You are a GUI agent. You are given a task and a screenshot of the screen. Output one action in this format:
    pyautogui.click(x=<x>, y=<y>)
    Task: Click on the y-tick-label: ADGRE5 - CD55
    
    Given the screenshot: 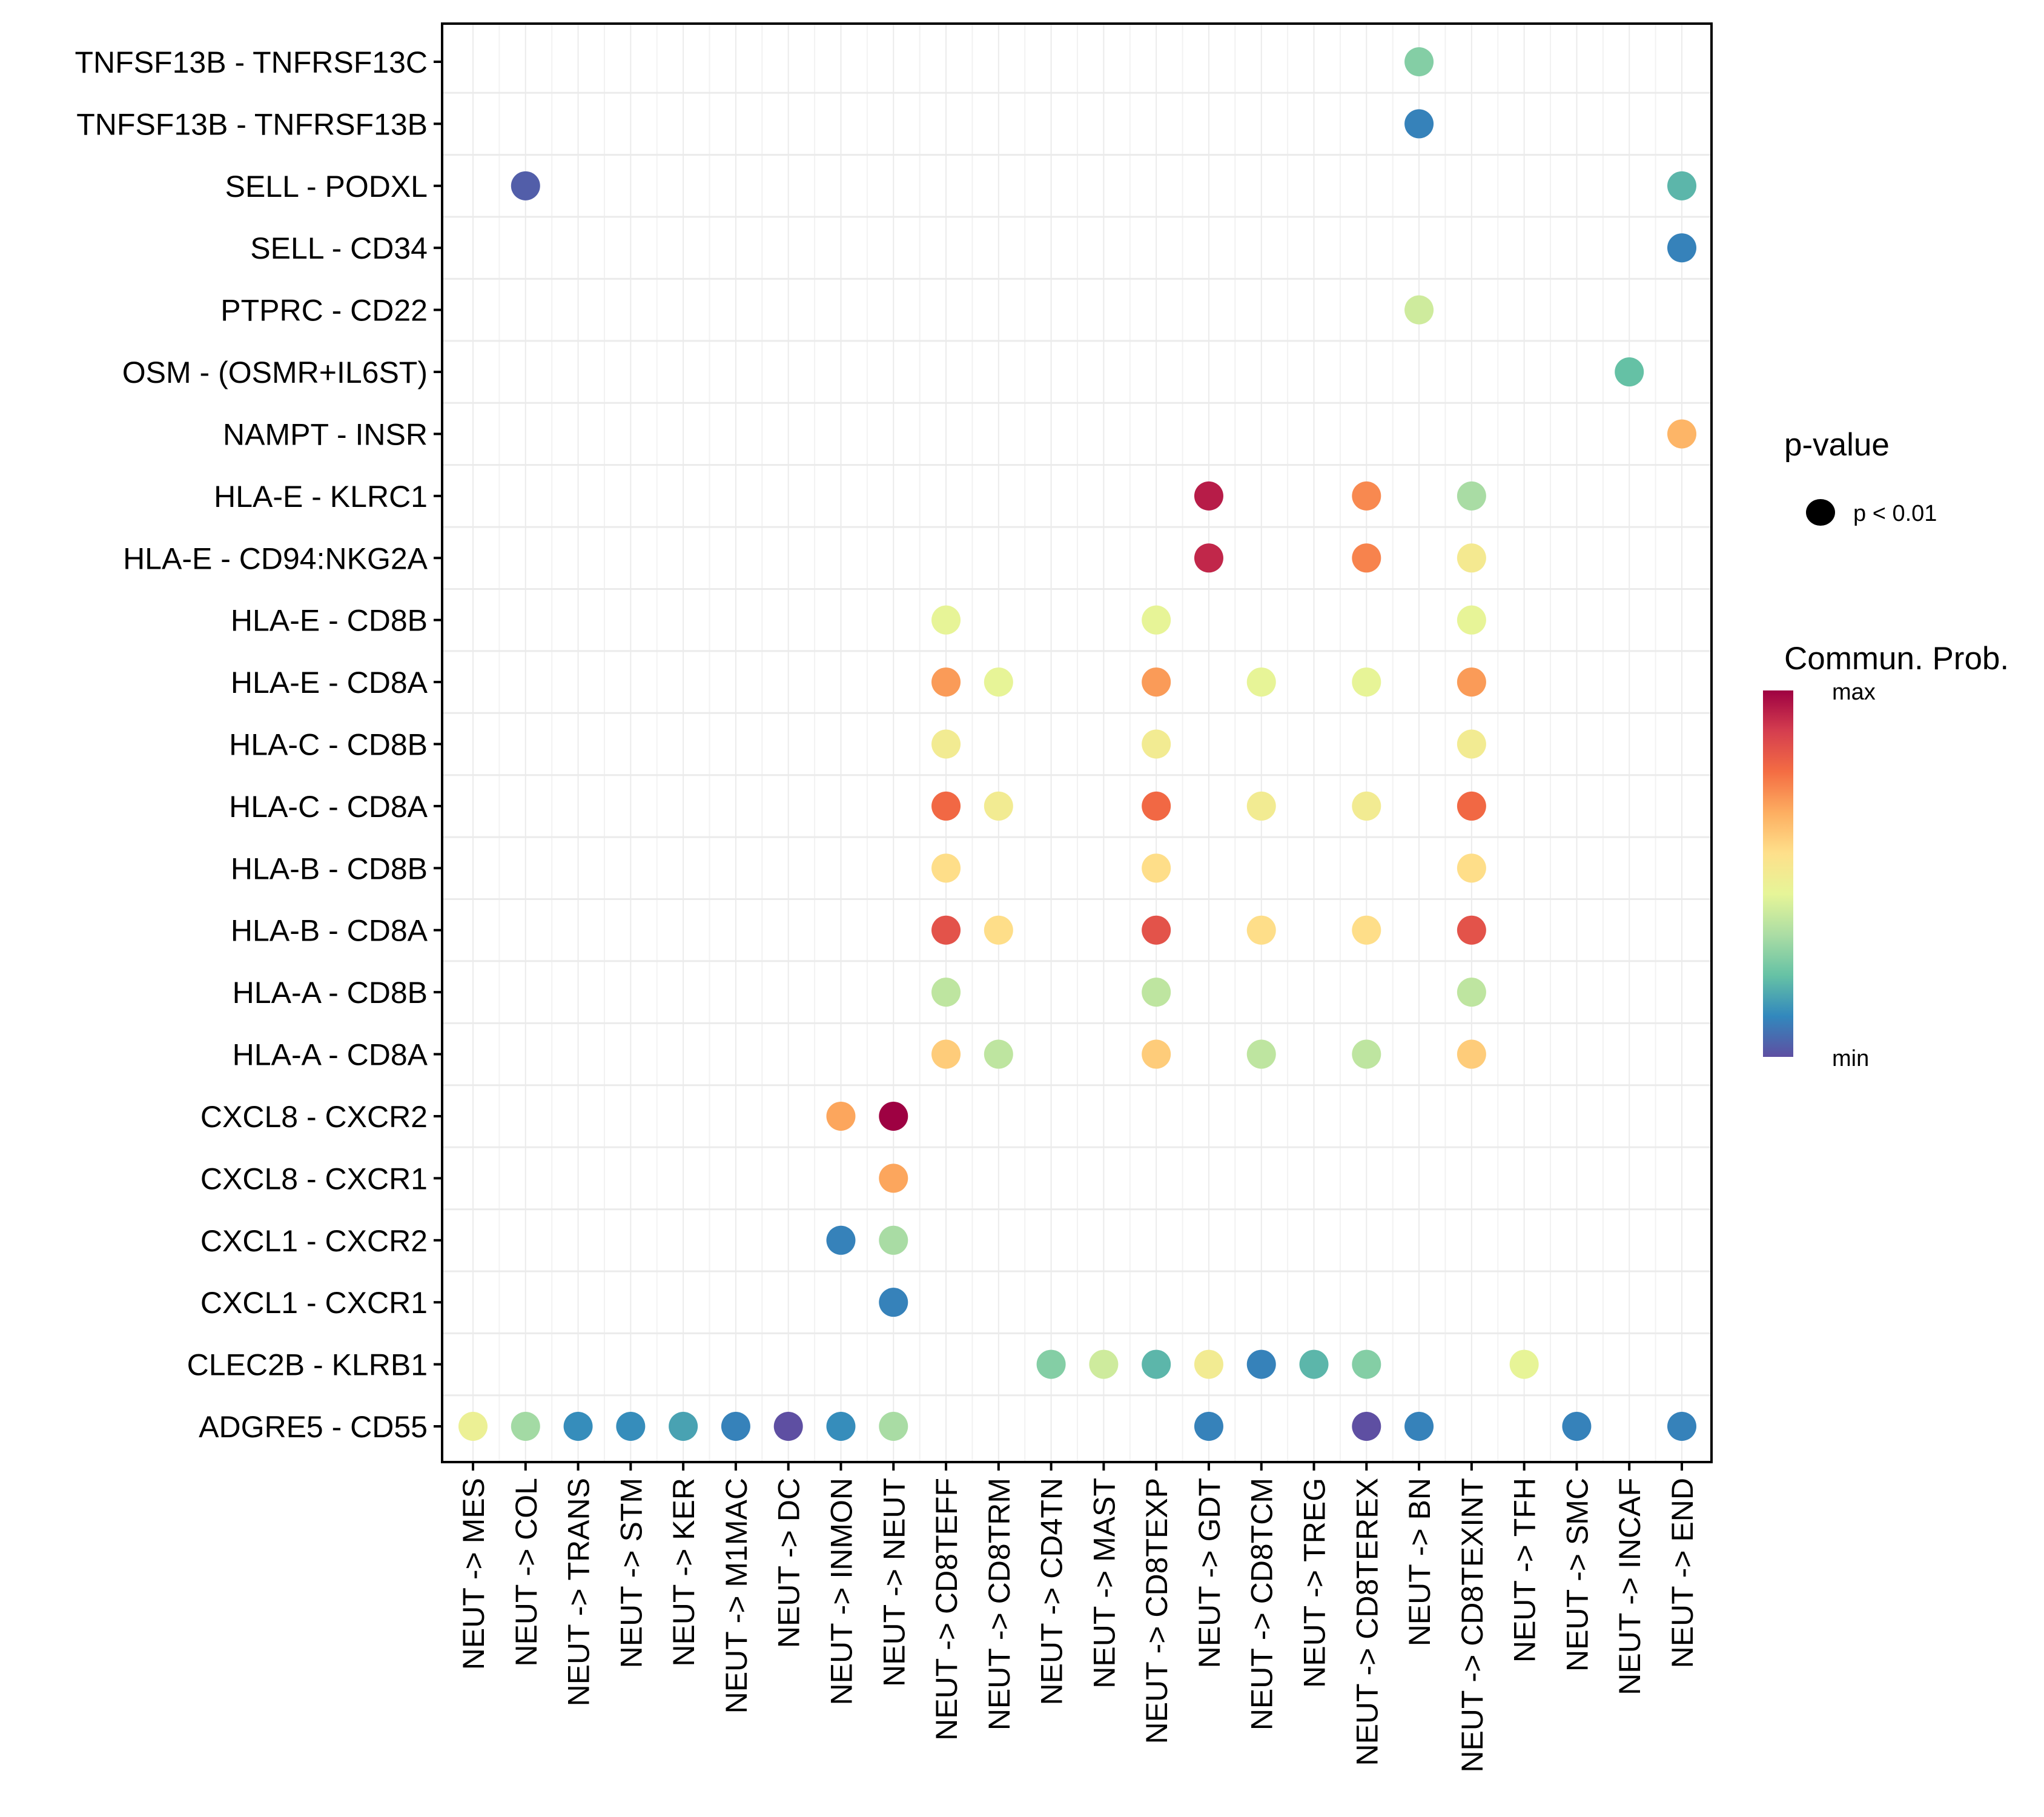 What is the action you would take?
    pyautogui.click(x=313, y=1427)
    